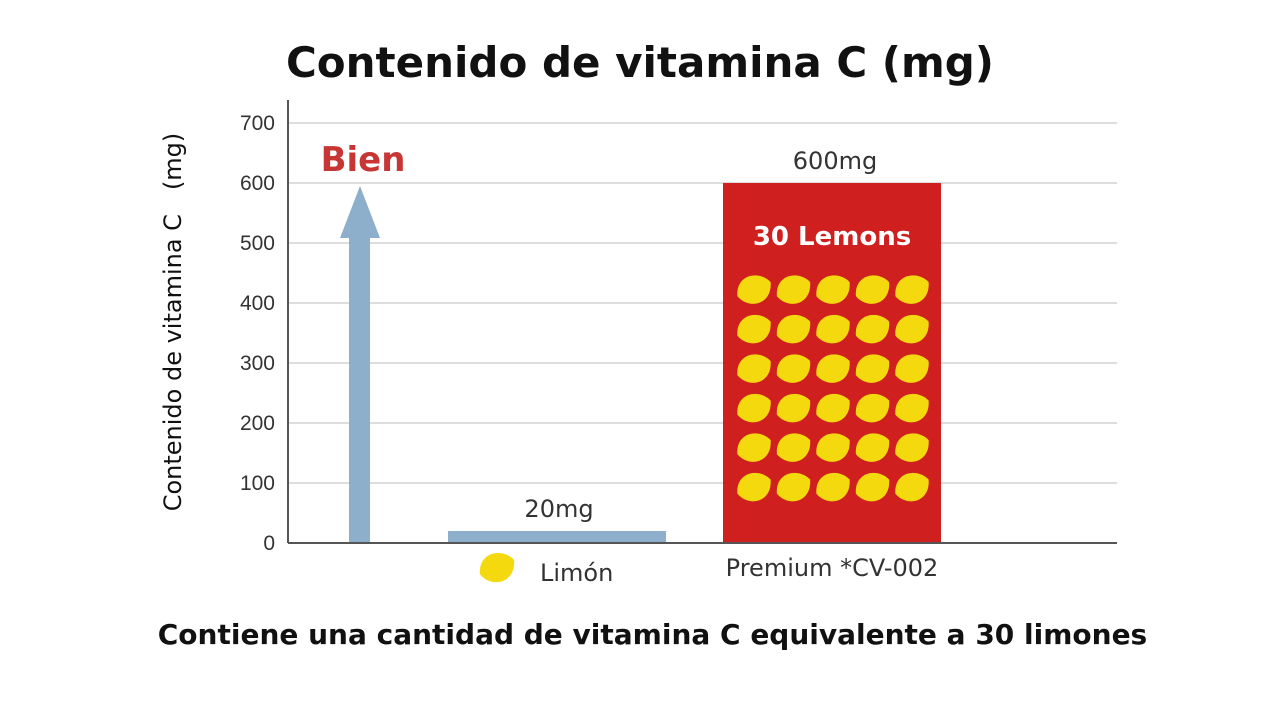 Image resolution: width=1280 pixels, height=720 pixels. I want to click on y-tick-label-0: 0, so click(269, 543).